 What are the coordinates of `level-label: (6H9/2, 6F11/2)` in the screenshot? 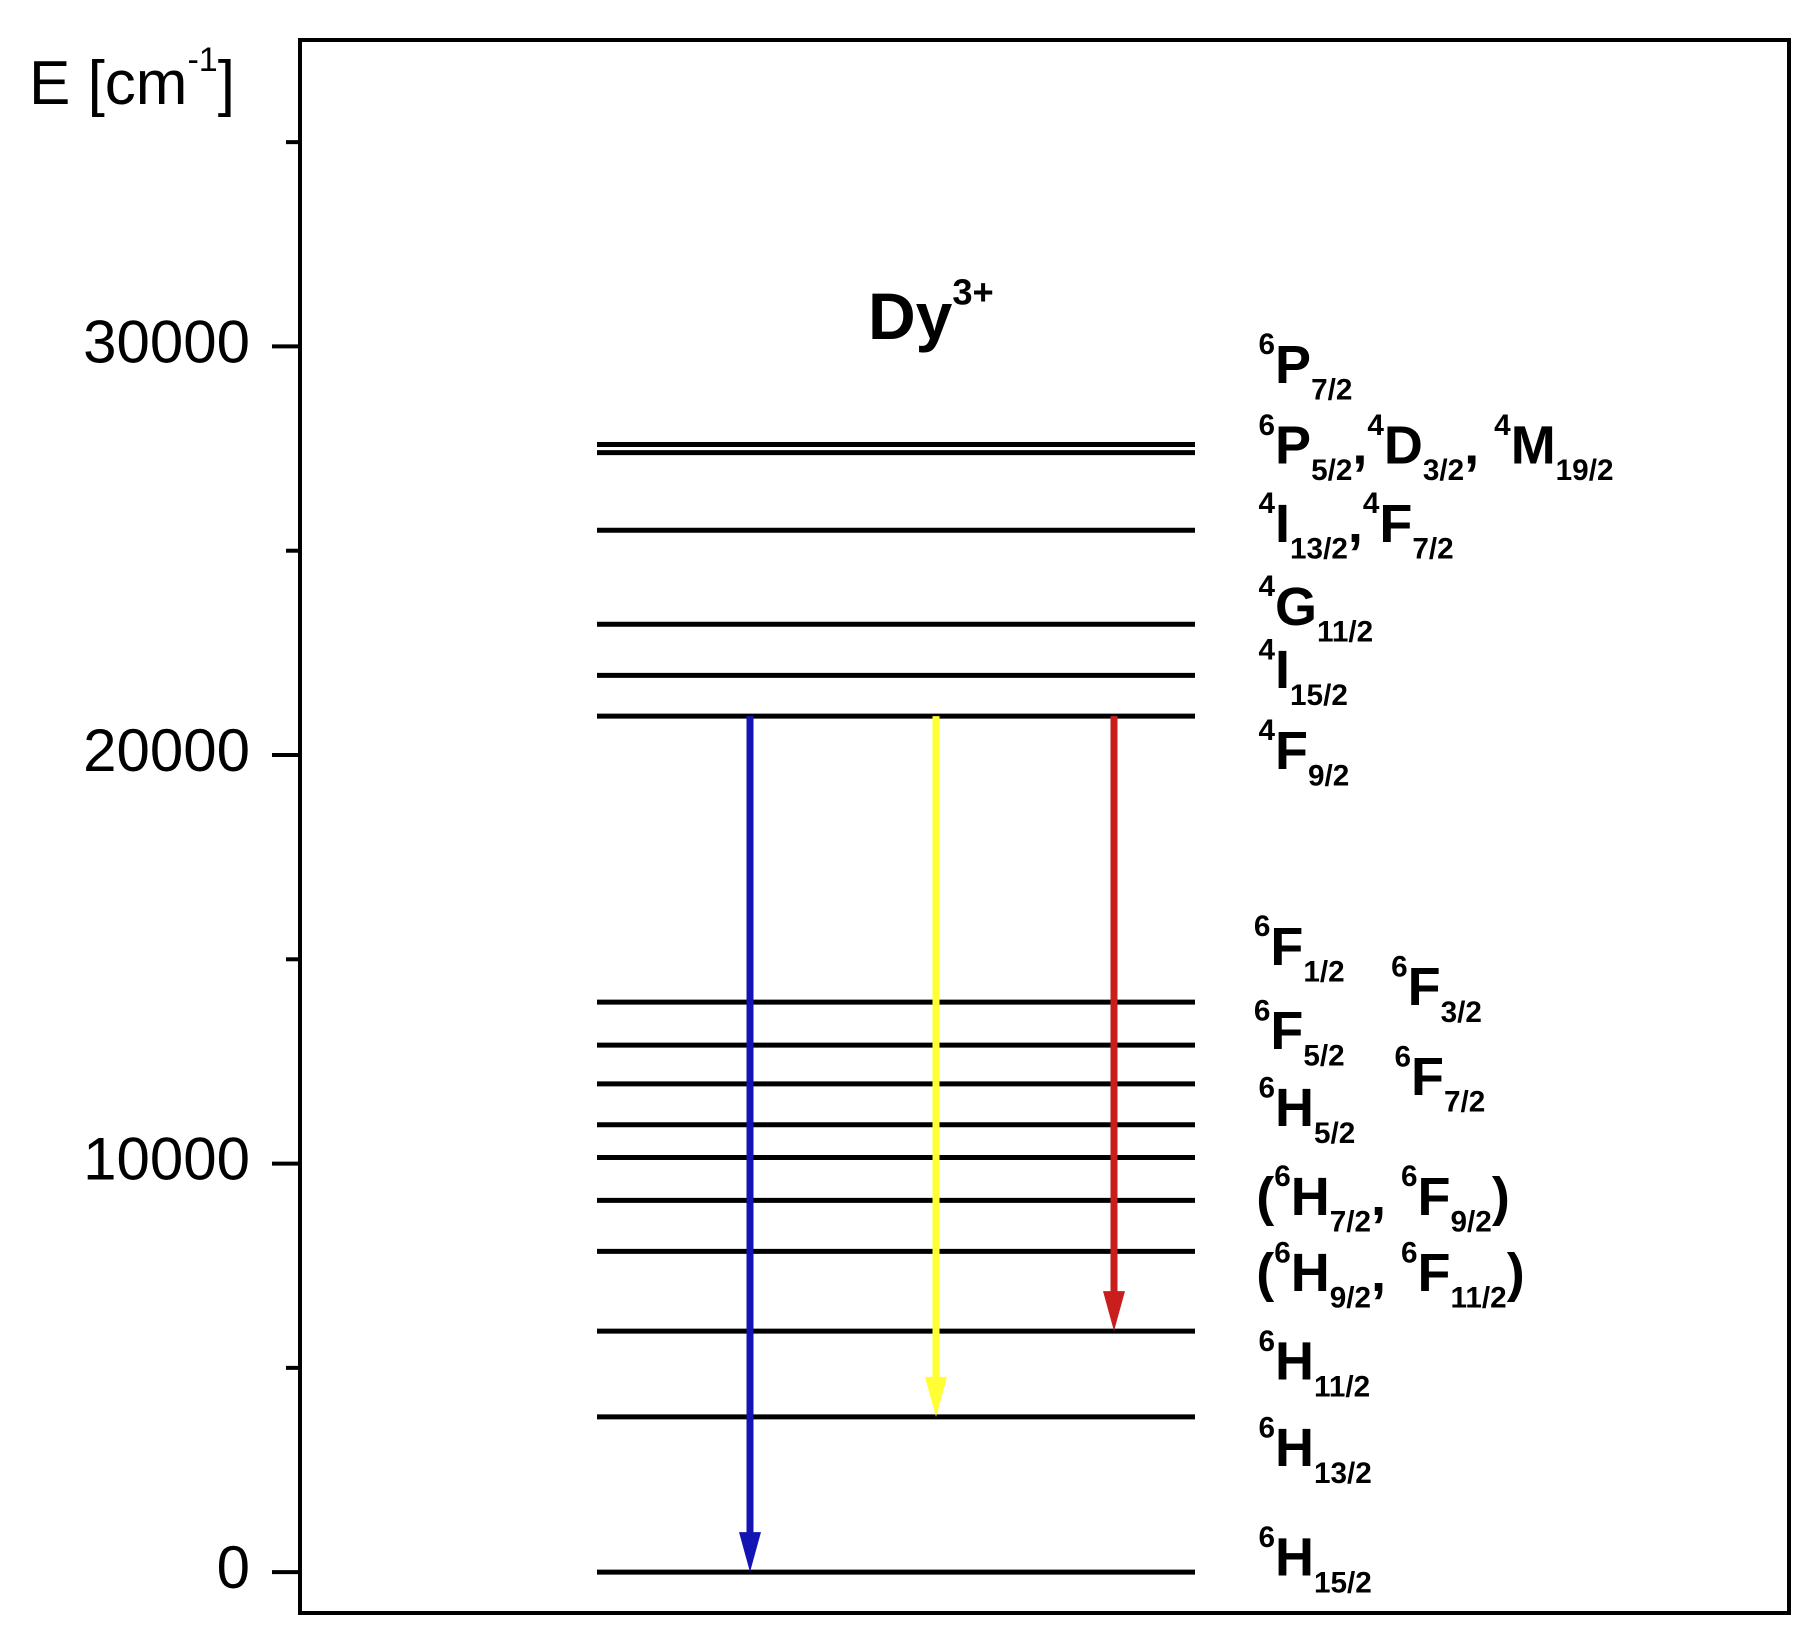 It's located at (1390, 1275).